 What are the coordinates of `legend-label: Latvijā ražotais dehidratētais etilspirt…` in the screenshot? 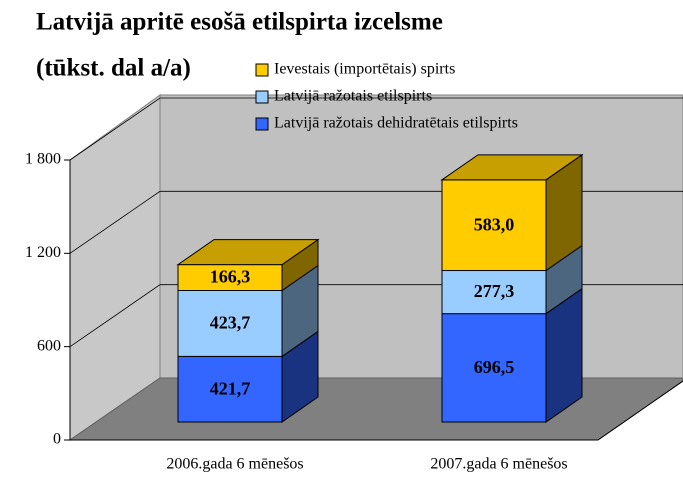 It's located at (396, 123).